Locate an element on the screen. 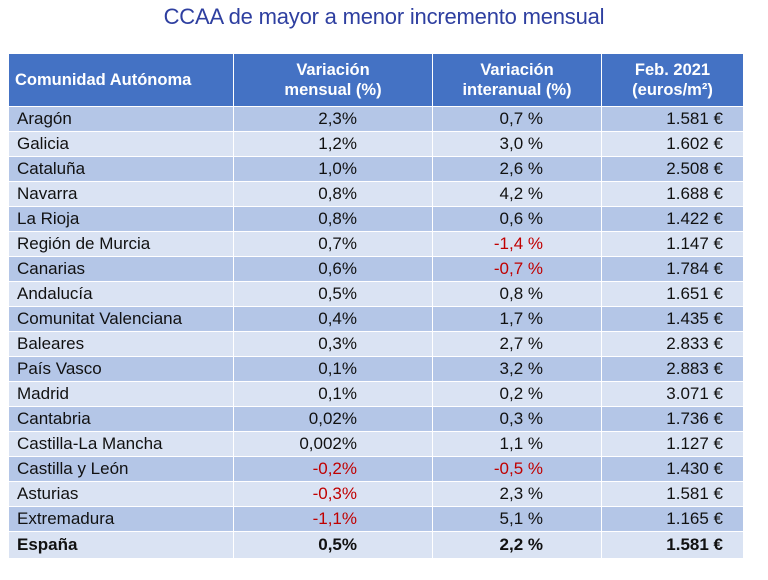 The width and height of the screenshot is (768, 580). table-row: Galicia 1,2% 3,0 % 1.602 € is located at coordinates (376, 144).